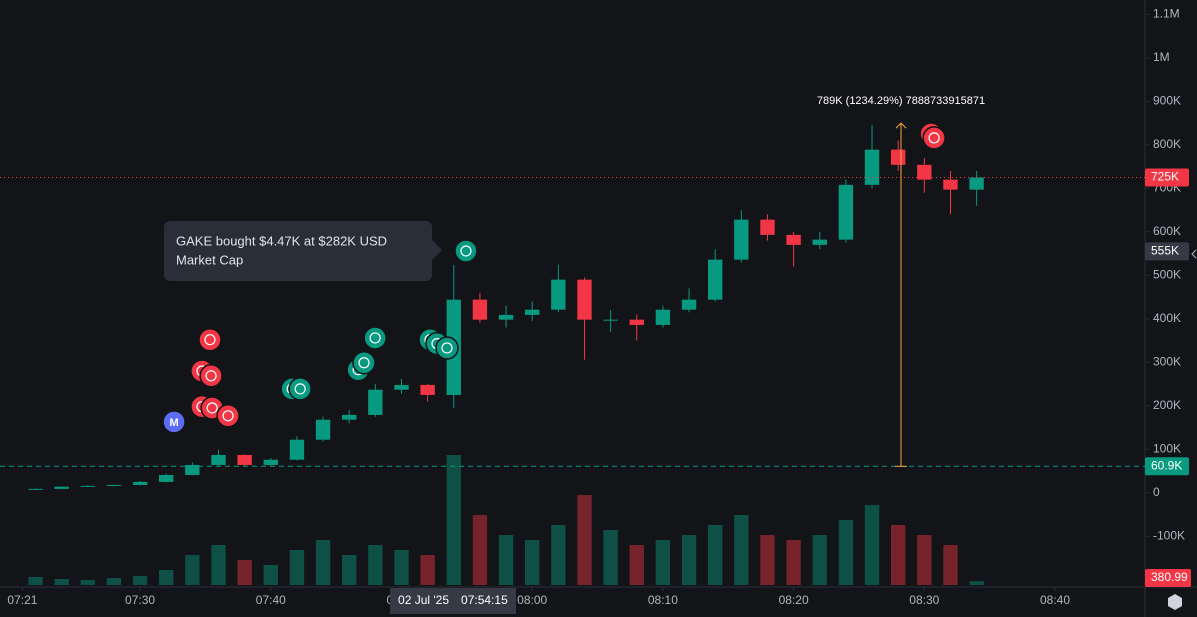 This screenshot has width=1197, height=617. Describe the element at coordinates (437, 250) in the screenshot. I see `tooltip-pointer` at that location.